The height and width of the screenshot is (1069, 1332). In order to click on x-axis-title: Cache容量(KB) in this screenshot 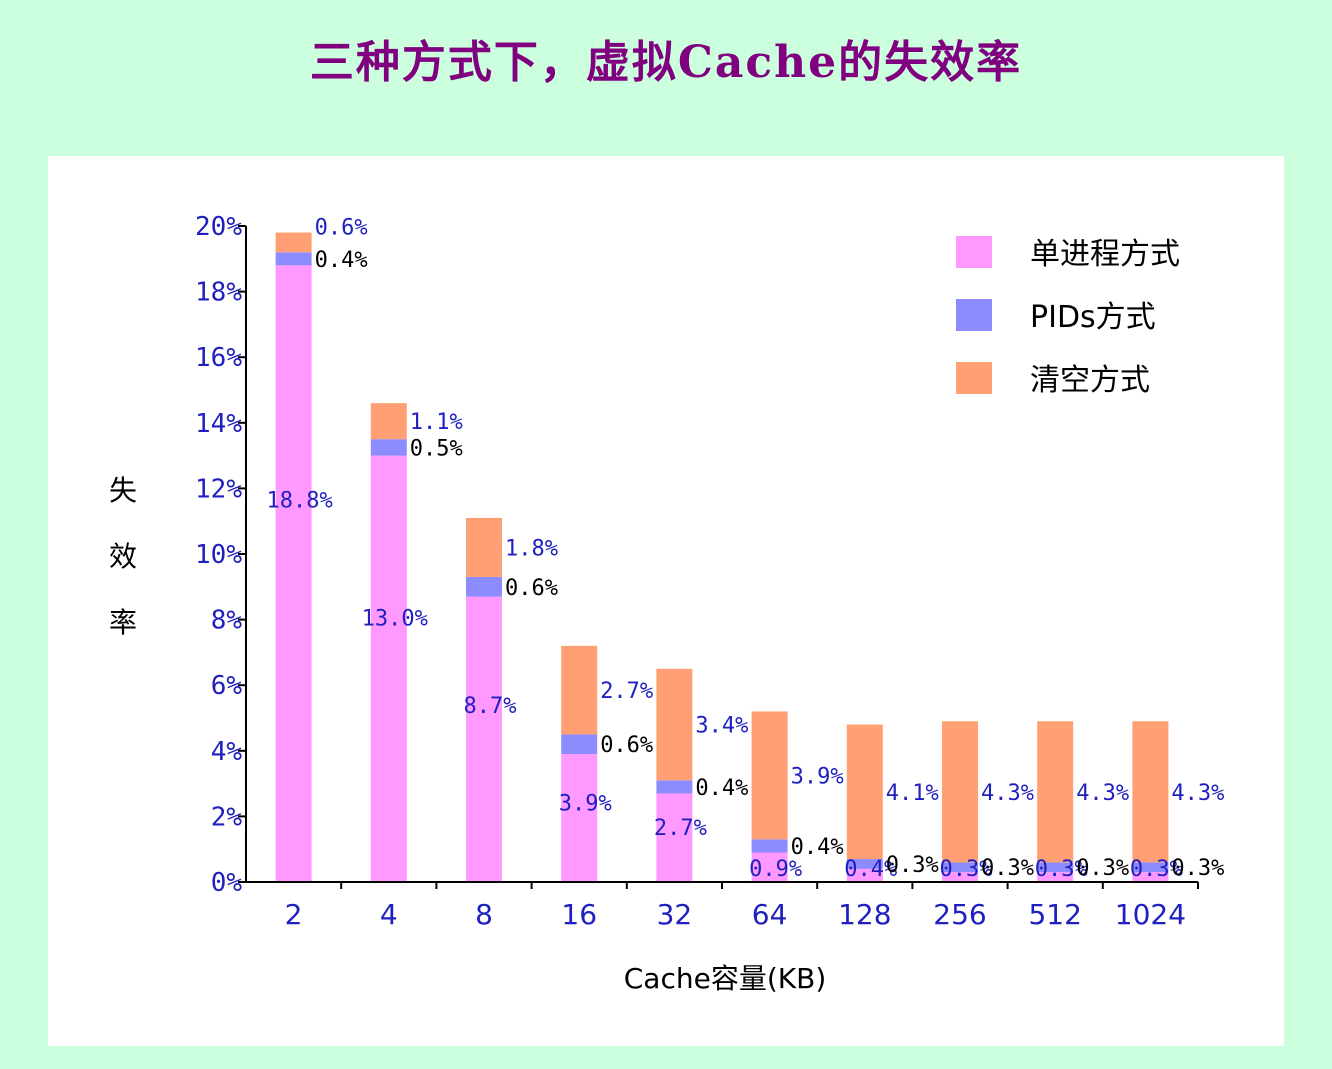, I will do `click(725, 978)`.